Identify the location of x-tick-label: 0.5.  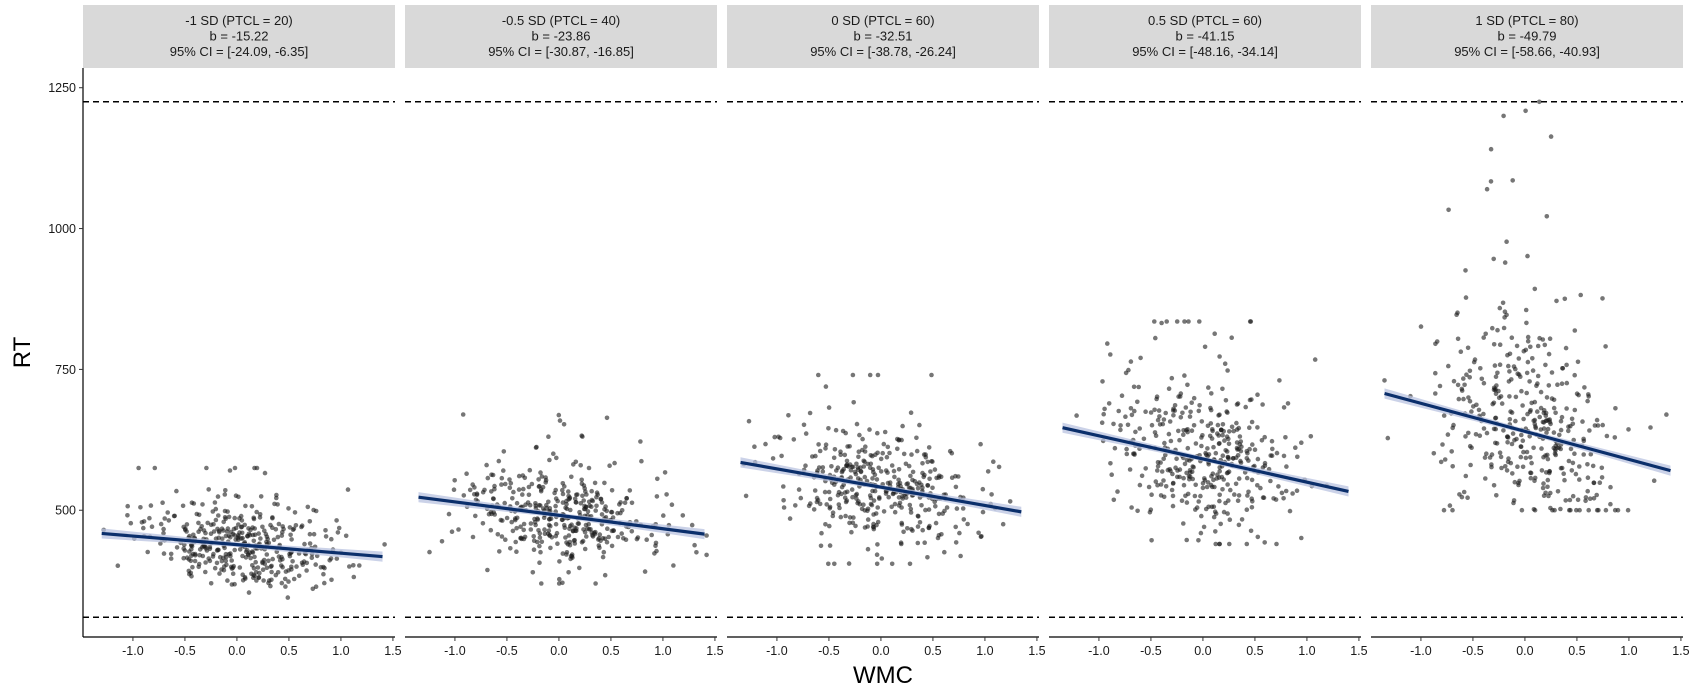
(1254, 651).